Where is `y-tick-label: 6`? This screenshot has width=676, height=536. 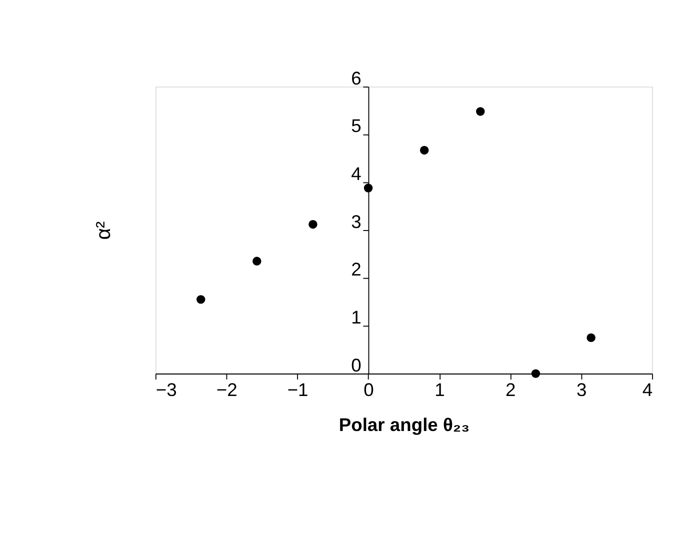 y-tick-label: 6 is located at coordinates (356, 77).